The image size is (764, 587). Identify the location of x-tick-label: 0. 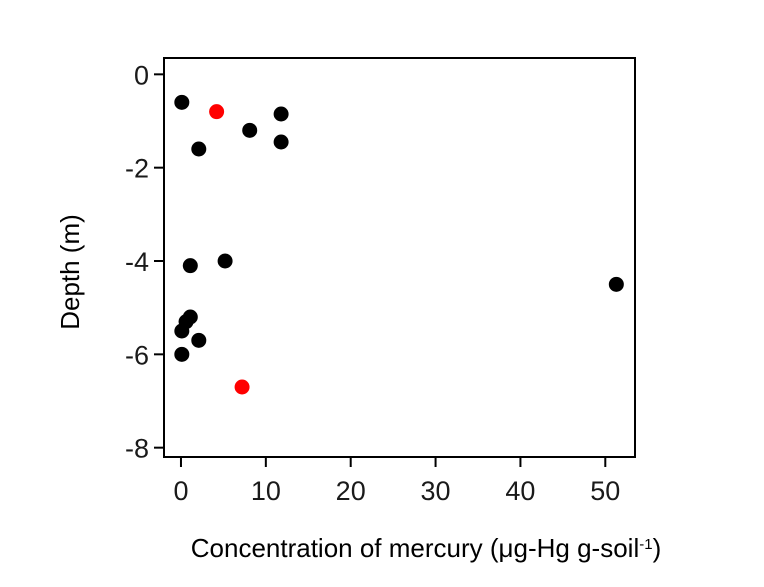
(180, 491).